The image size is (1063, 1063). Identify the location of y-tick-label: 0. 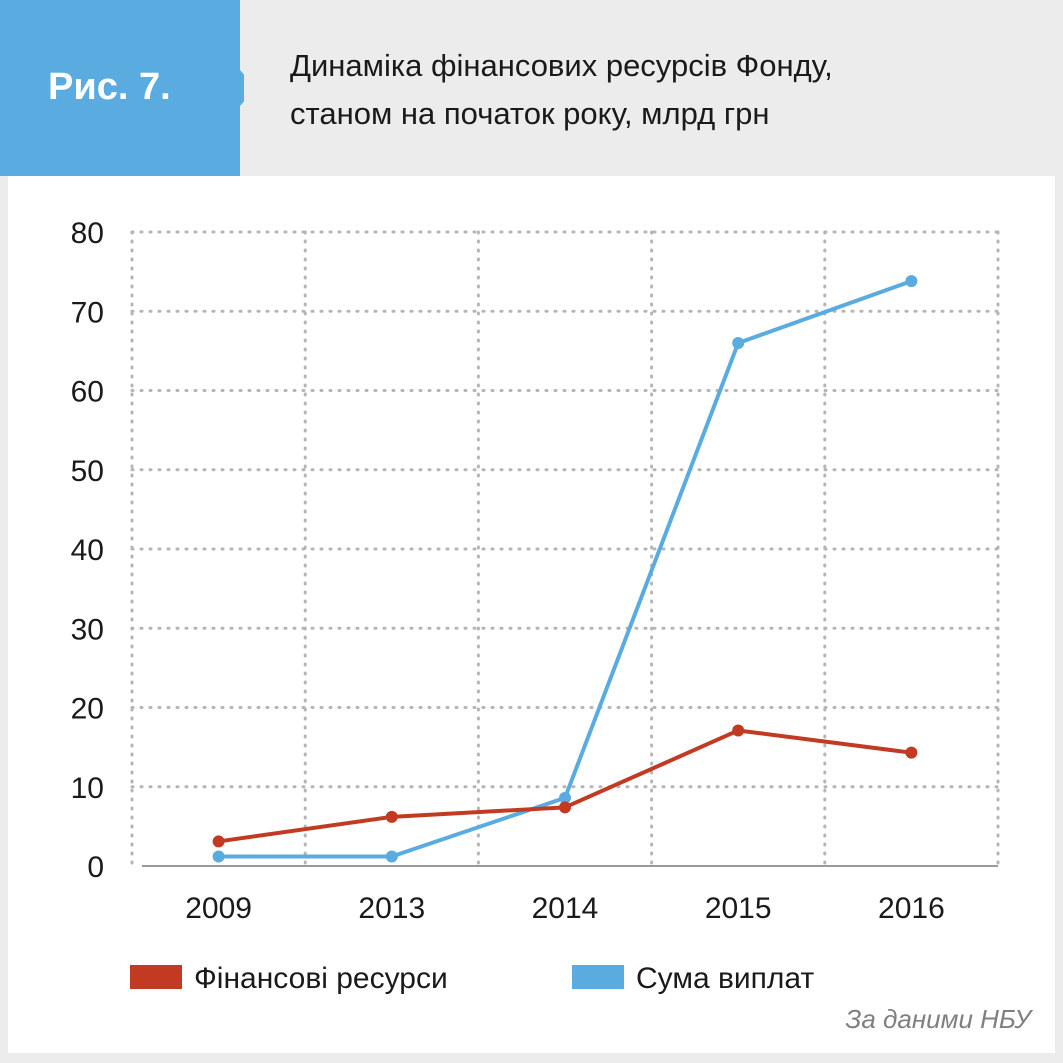
(95, 867).